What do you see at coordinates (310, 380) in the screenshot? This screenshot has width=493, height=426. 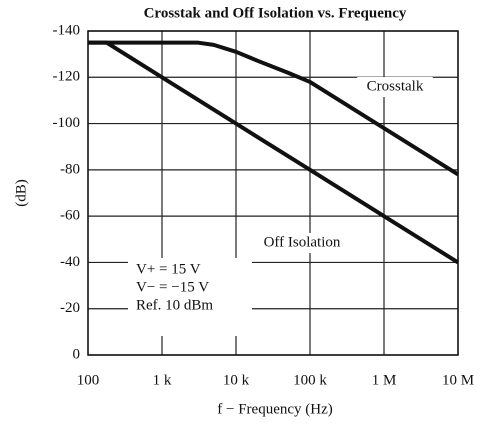 I see `x-tick-label: 100 k` at bounding box center [310, 380].